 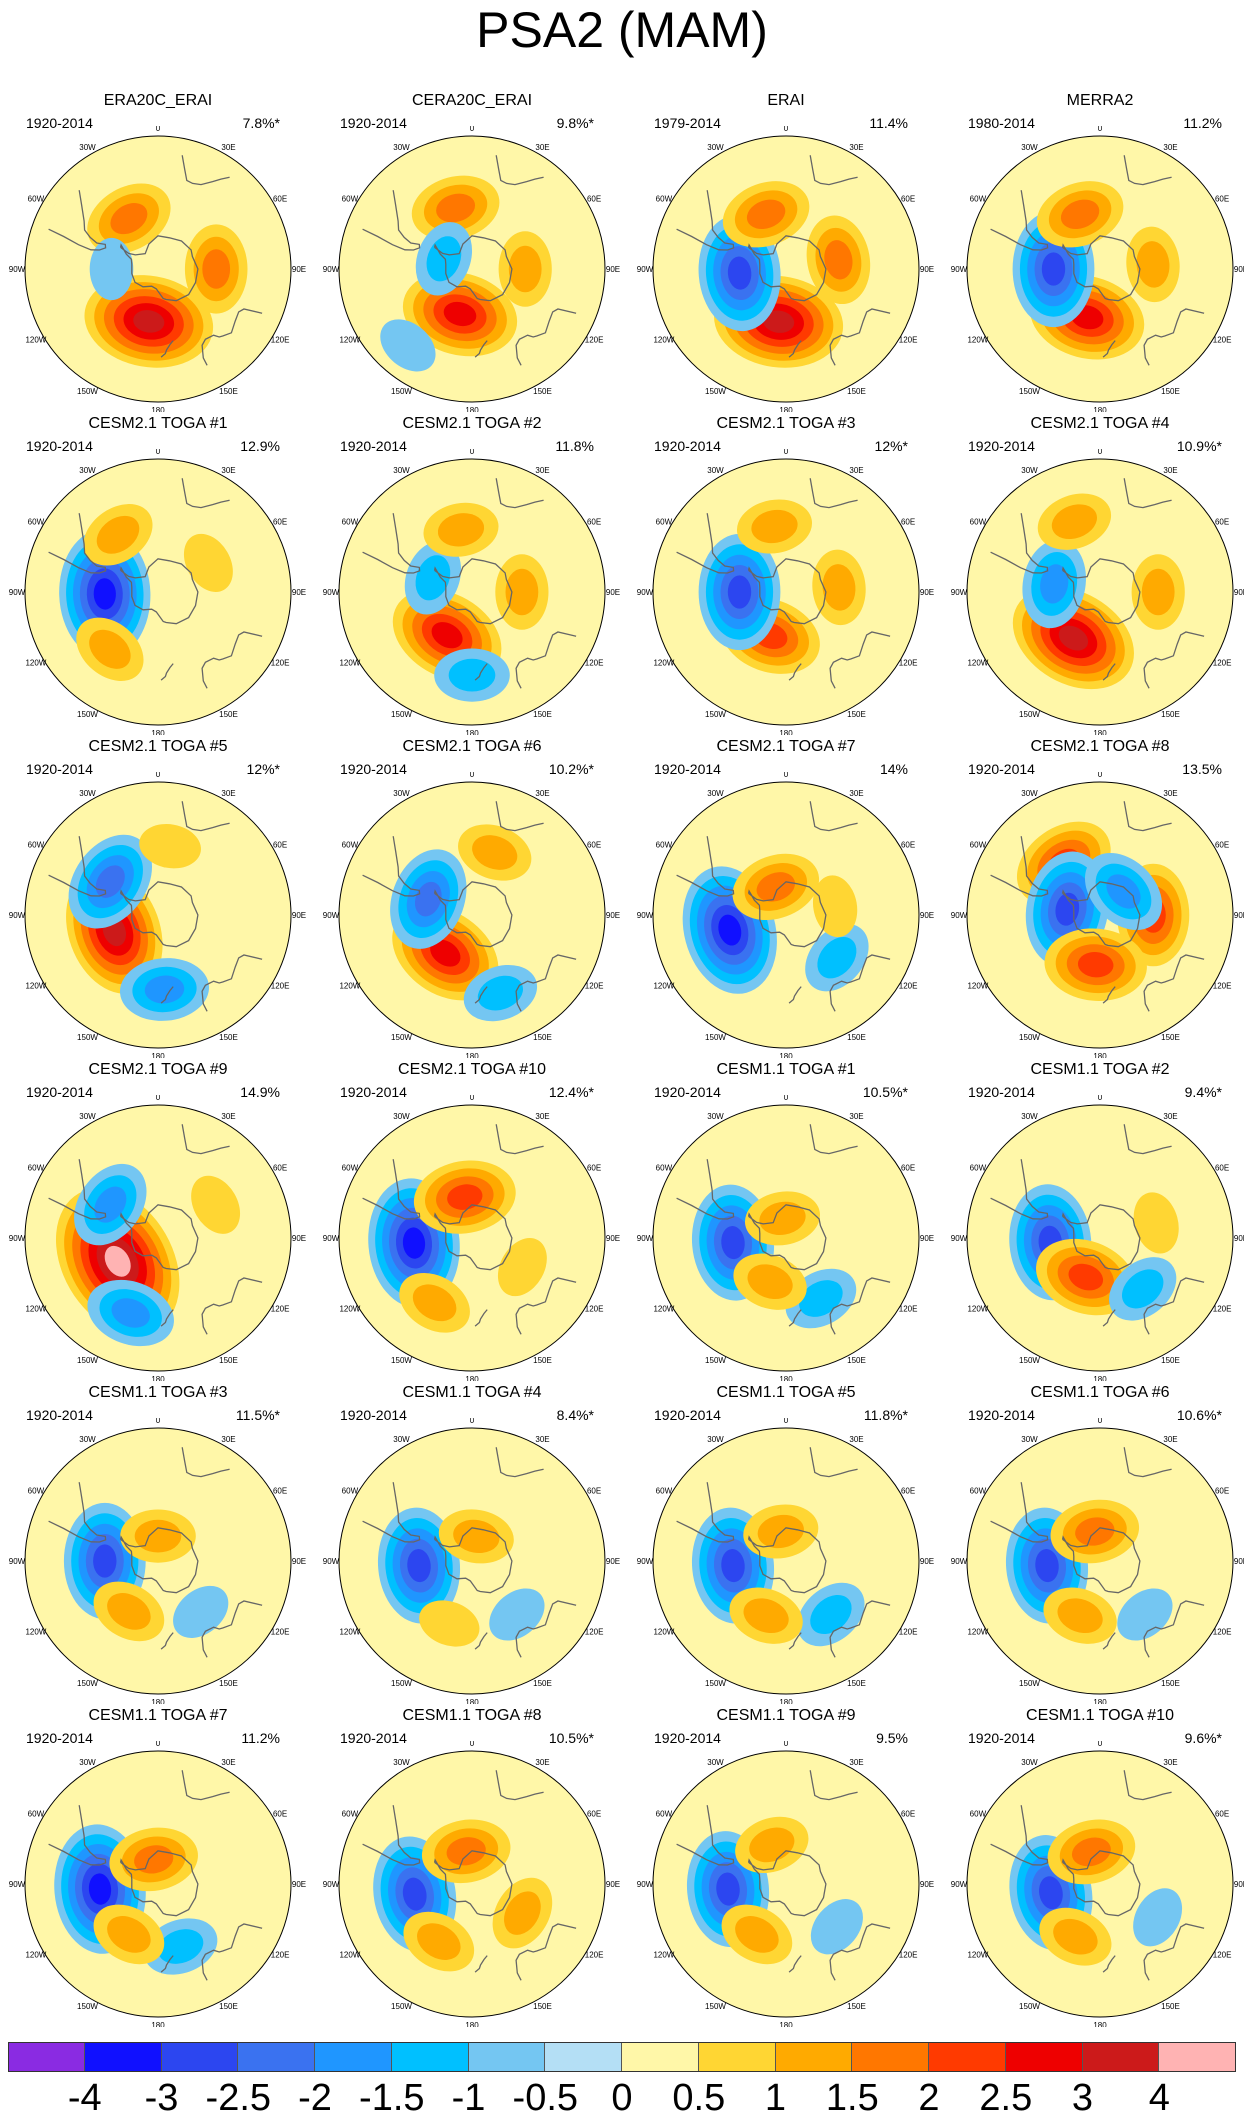 I want to click on panel-title: CESM1.1 TOGA #5, so click(x=786, y=1392).